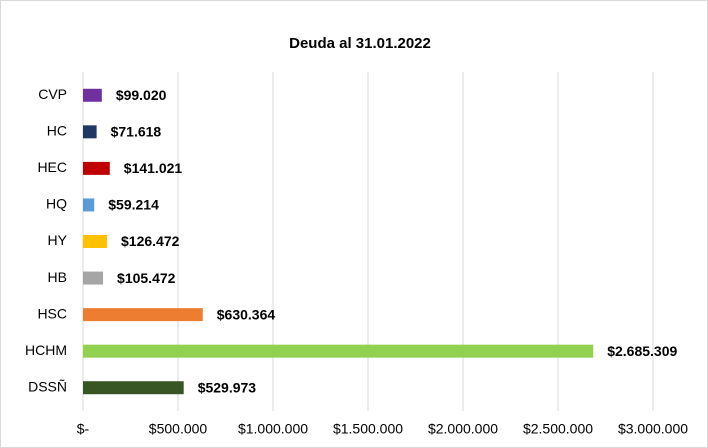  I want to click on y-tick-label: HB, so click(57, 277).